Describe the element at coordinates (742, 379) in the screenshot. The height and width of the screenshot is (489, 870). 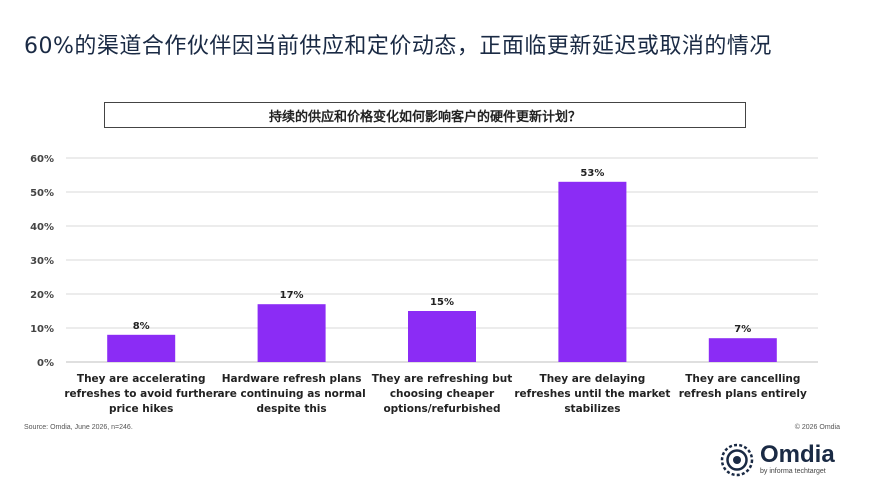
I see `x-category-label: They are cancelling` at that location.